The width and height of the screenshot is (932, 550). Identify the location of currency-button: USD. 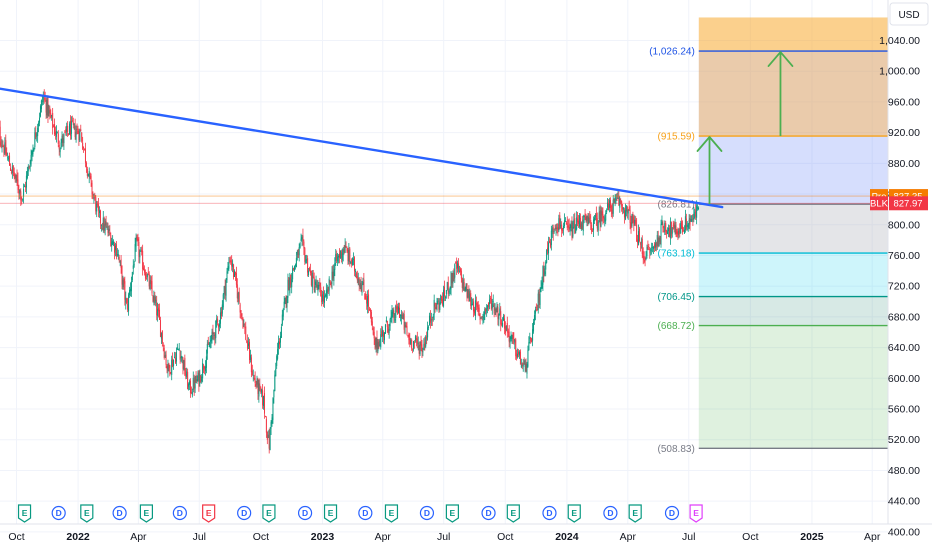
(909, 14).